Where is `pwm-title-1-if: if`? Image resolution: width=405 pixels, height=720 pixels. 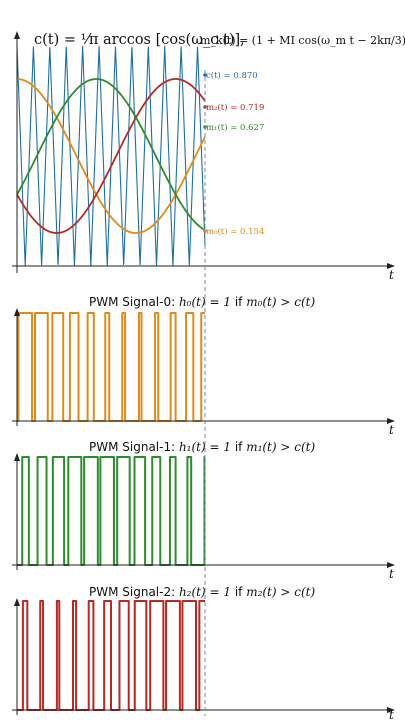 pwm-title-1-if: if is located at coordinates (238, 447).